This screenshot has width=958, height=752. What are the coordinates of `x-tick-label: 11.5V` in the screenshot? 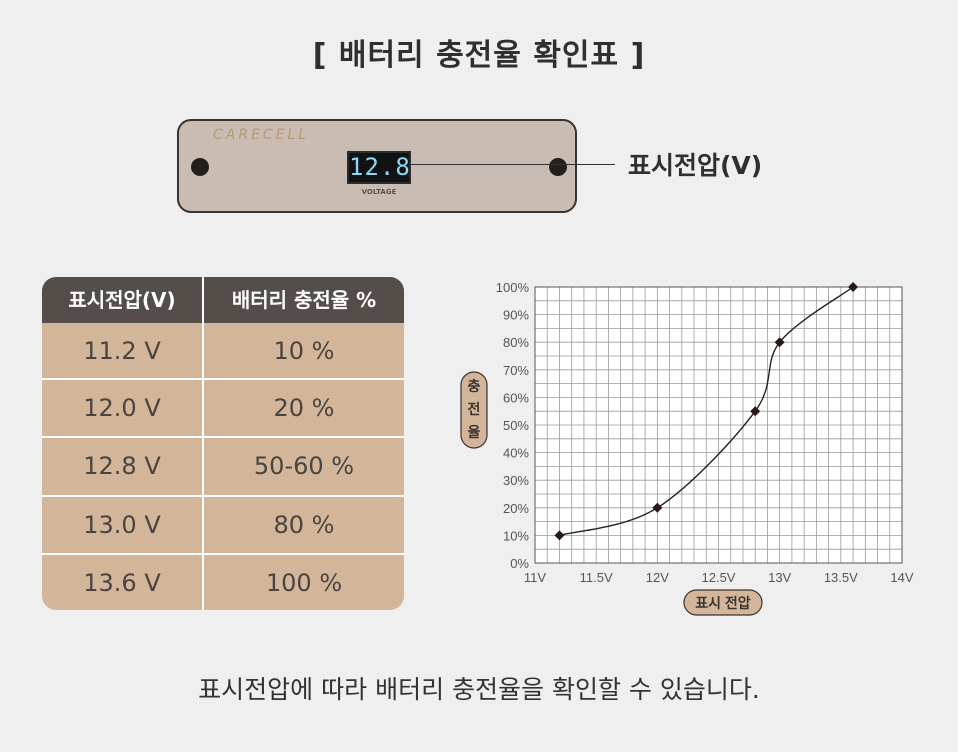 It's located at (596, 577).